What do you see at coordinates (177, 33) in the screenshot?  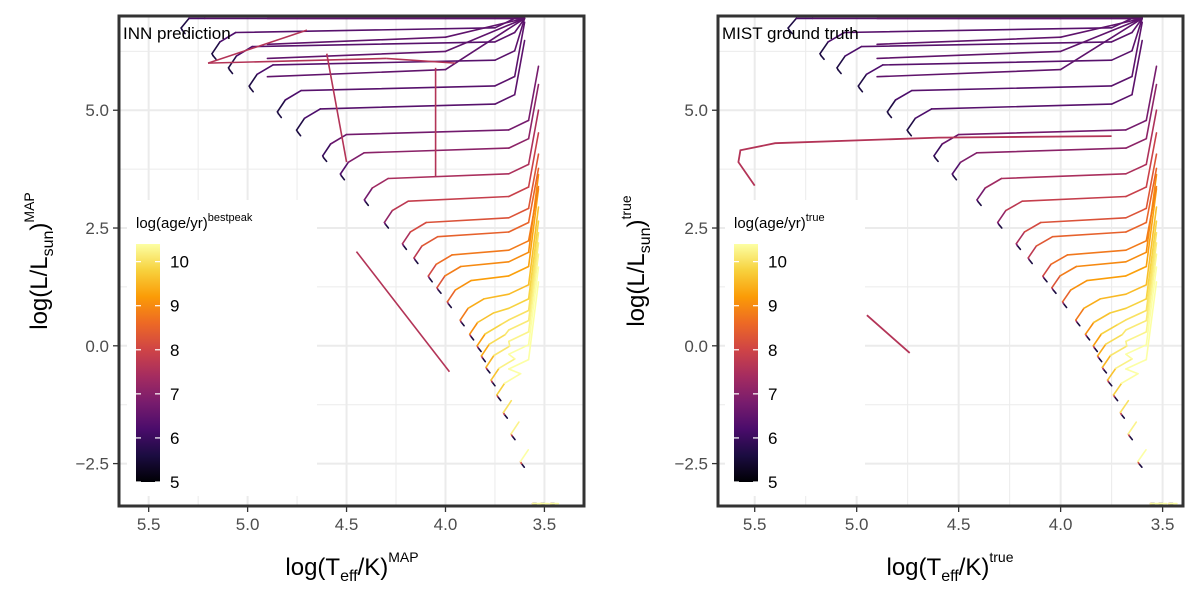 I see `panel-title: INN prediction` at bounding box center [177, 33].